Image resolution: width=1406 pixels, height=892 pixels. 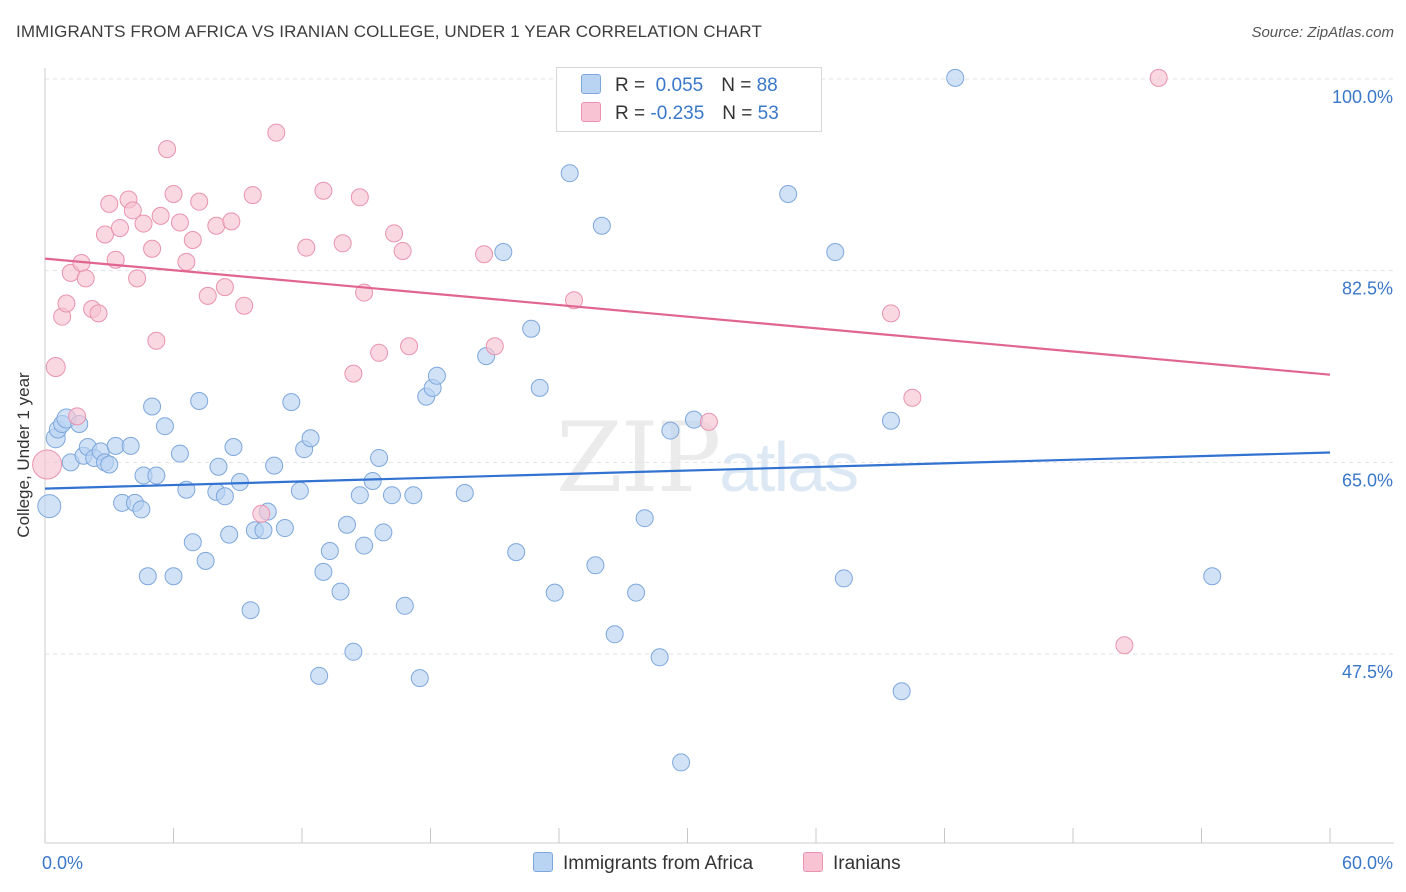 I want to click on y-tick-label: 100.0%, so click(x=1362, y=97).